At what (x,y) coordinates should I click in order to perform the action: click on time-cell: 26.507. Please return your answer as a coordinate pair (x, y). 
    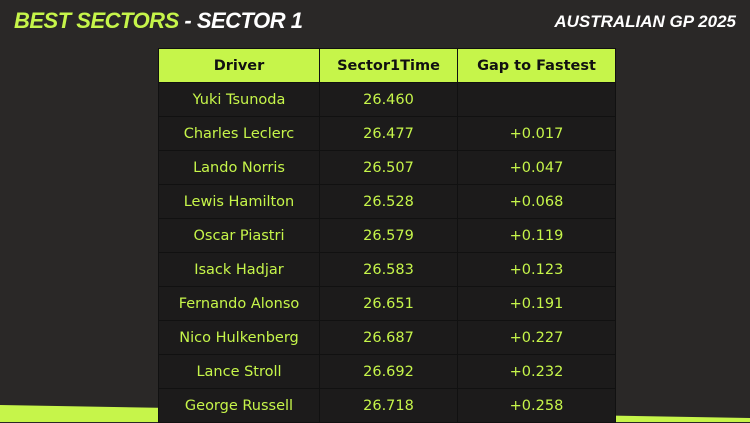
    Looking at the image, I should click on (388, 167).